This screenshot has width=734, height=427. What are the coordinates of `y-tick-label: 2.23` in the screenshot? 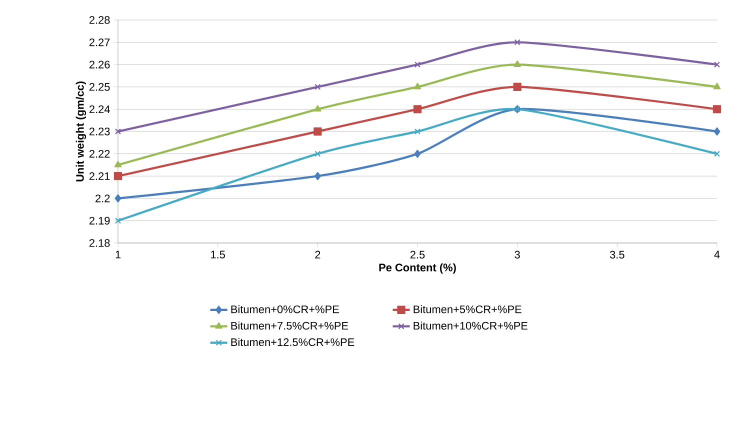 It's located at (99, 132).